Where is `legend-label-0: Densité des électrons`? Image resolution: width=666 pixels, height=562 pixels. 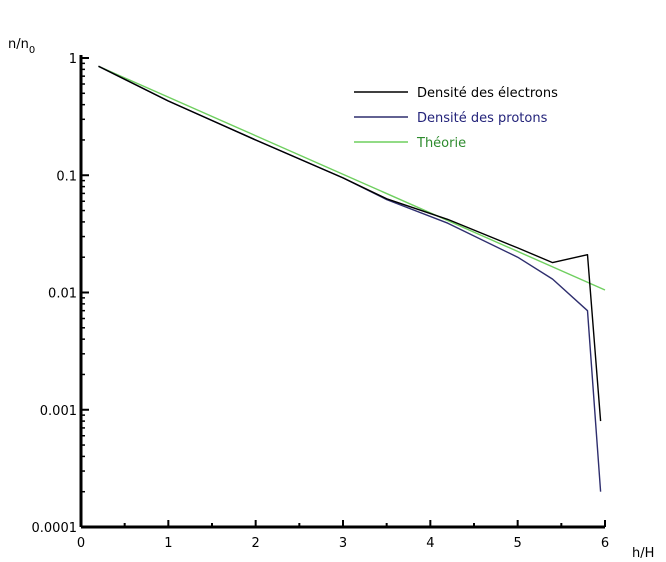
legend-label-0: Densité des électrons is located at coordinates (487, 93).